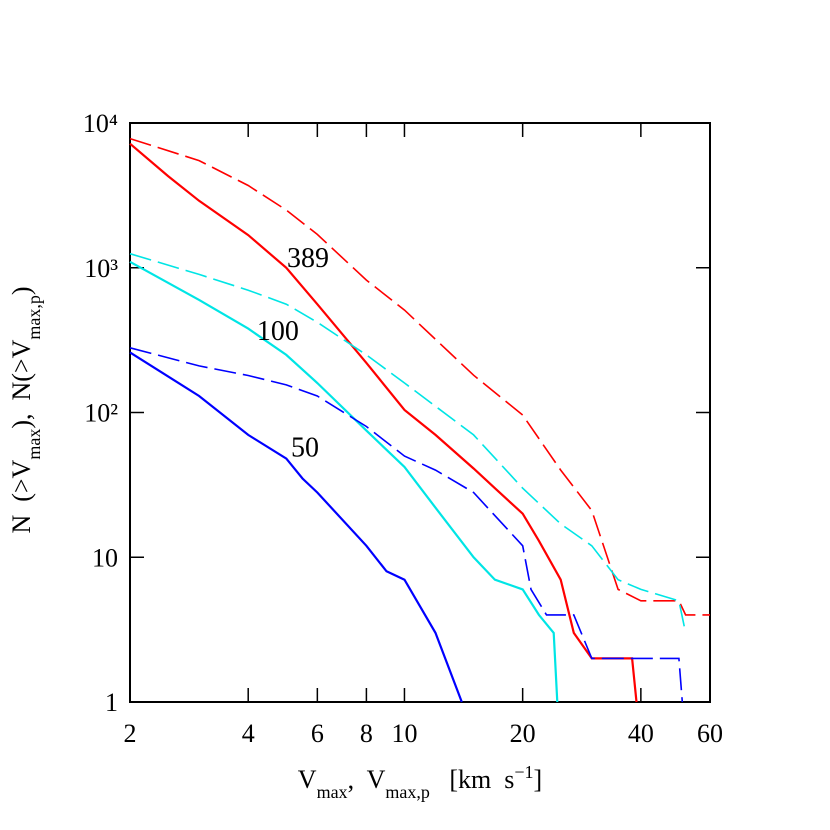 Image resolution: width=830 pixels, height=830 pixels. I want to click on x-tick-label: 10, so click(404, 733).